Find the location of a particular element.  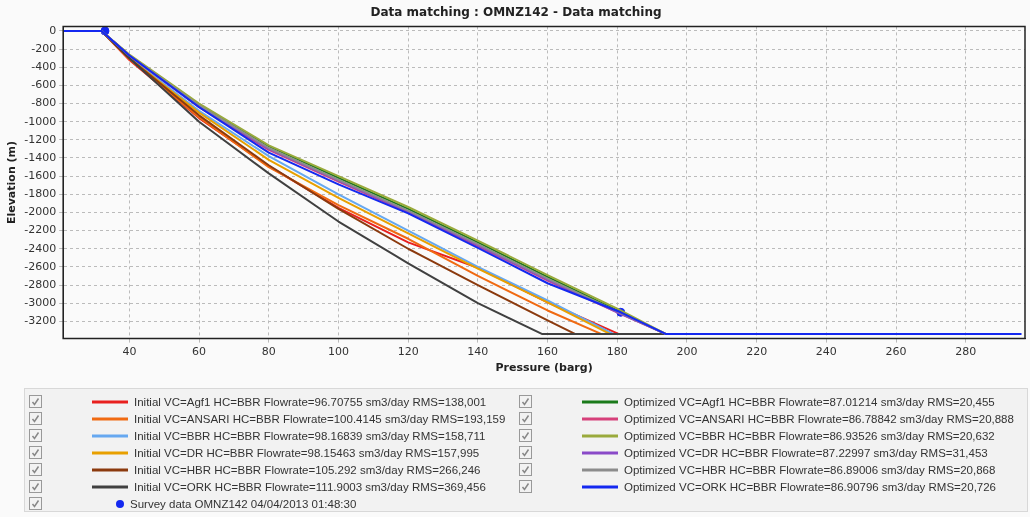

legend-label: Optimized VC=BBR HC=BBR Flowrate=86.93526 sm3/day RMS=20,632 is located at coordinates (809, 435).